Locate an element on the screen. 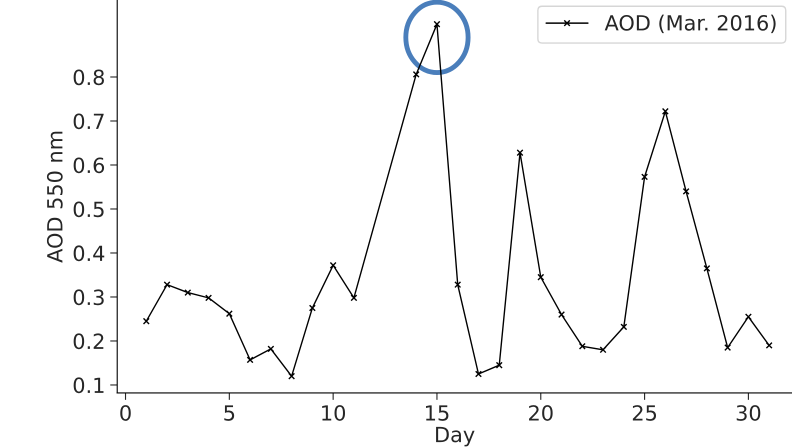  y-tick-label: 0.5 is located at coordinates (89, 209).